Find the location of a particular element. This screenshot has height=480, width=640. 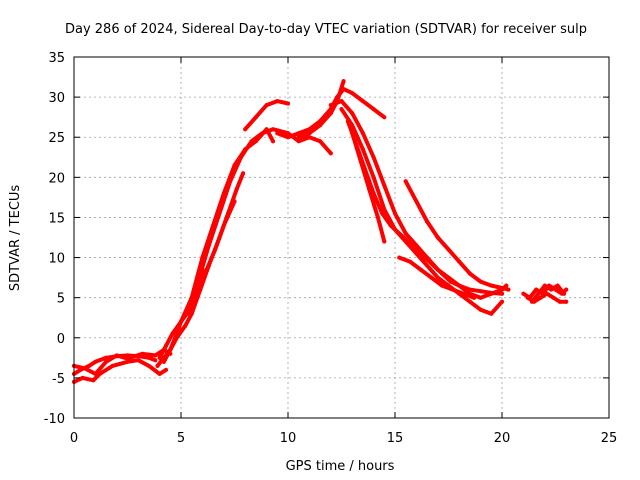

x-tick-label: 5 is located at coordinates (181, 438).